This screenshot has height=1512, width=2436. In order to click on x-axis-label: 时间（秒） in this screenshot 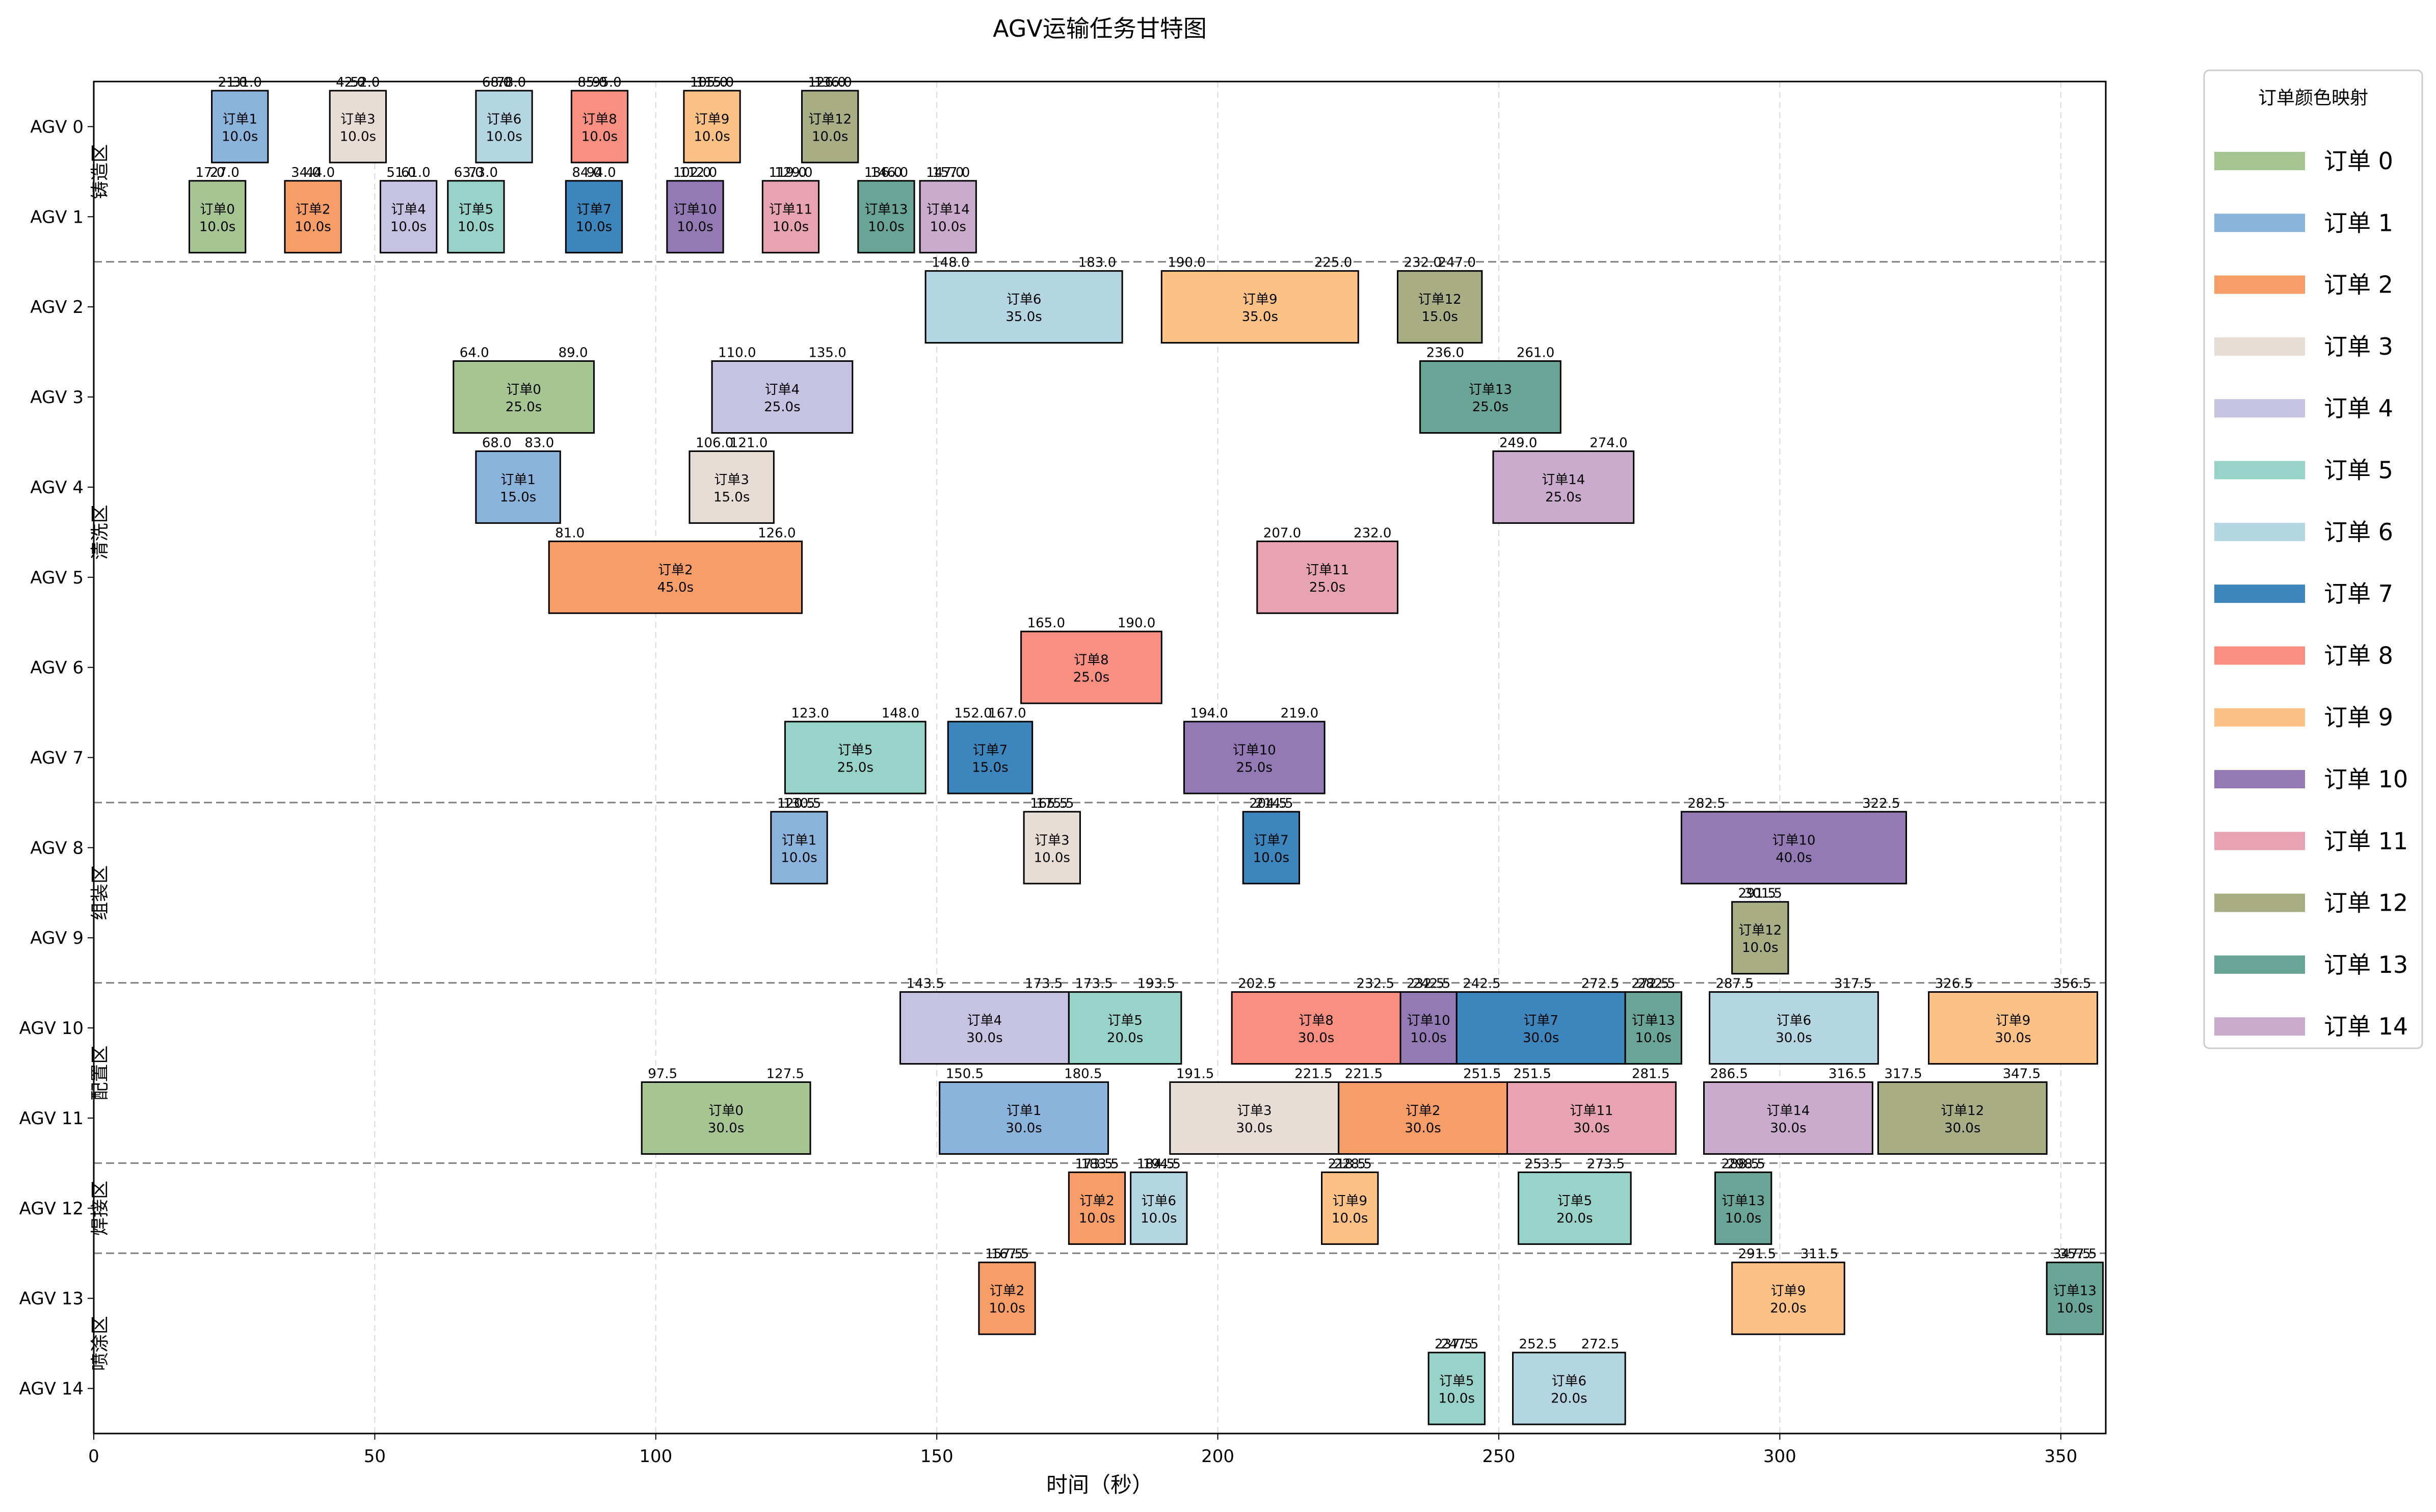, I will do `click(1099, 1484)`.